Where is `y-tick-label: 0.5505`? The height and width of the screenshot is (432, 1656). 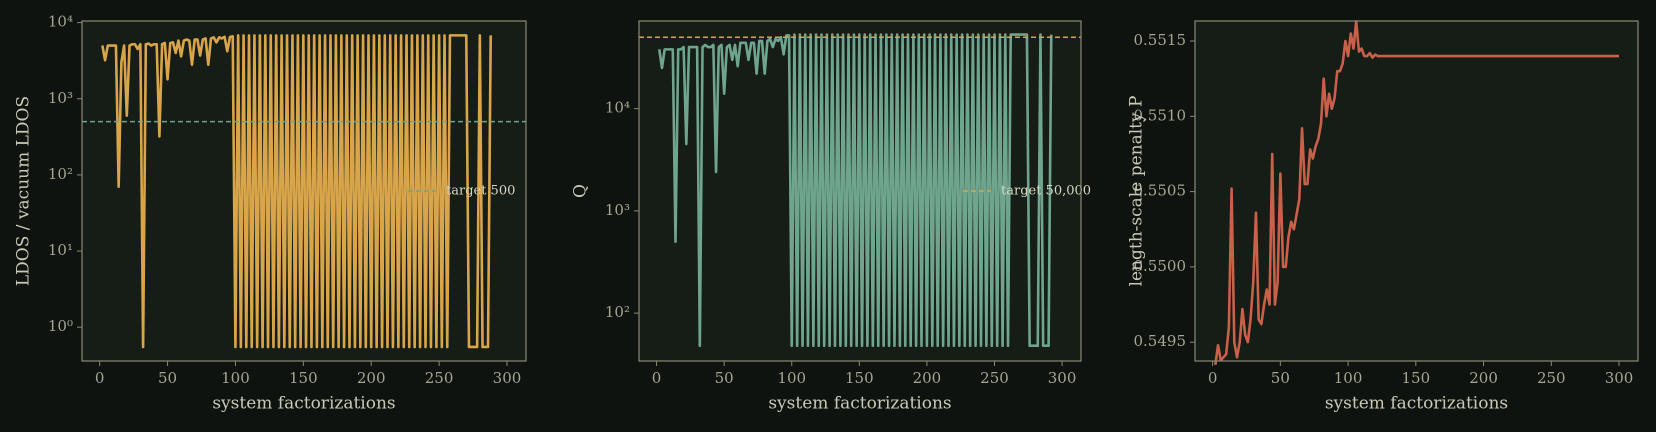
y-tick-label: 0.5505 is located at coordinates (1160, 191).